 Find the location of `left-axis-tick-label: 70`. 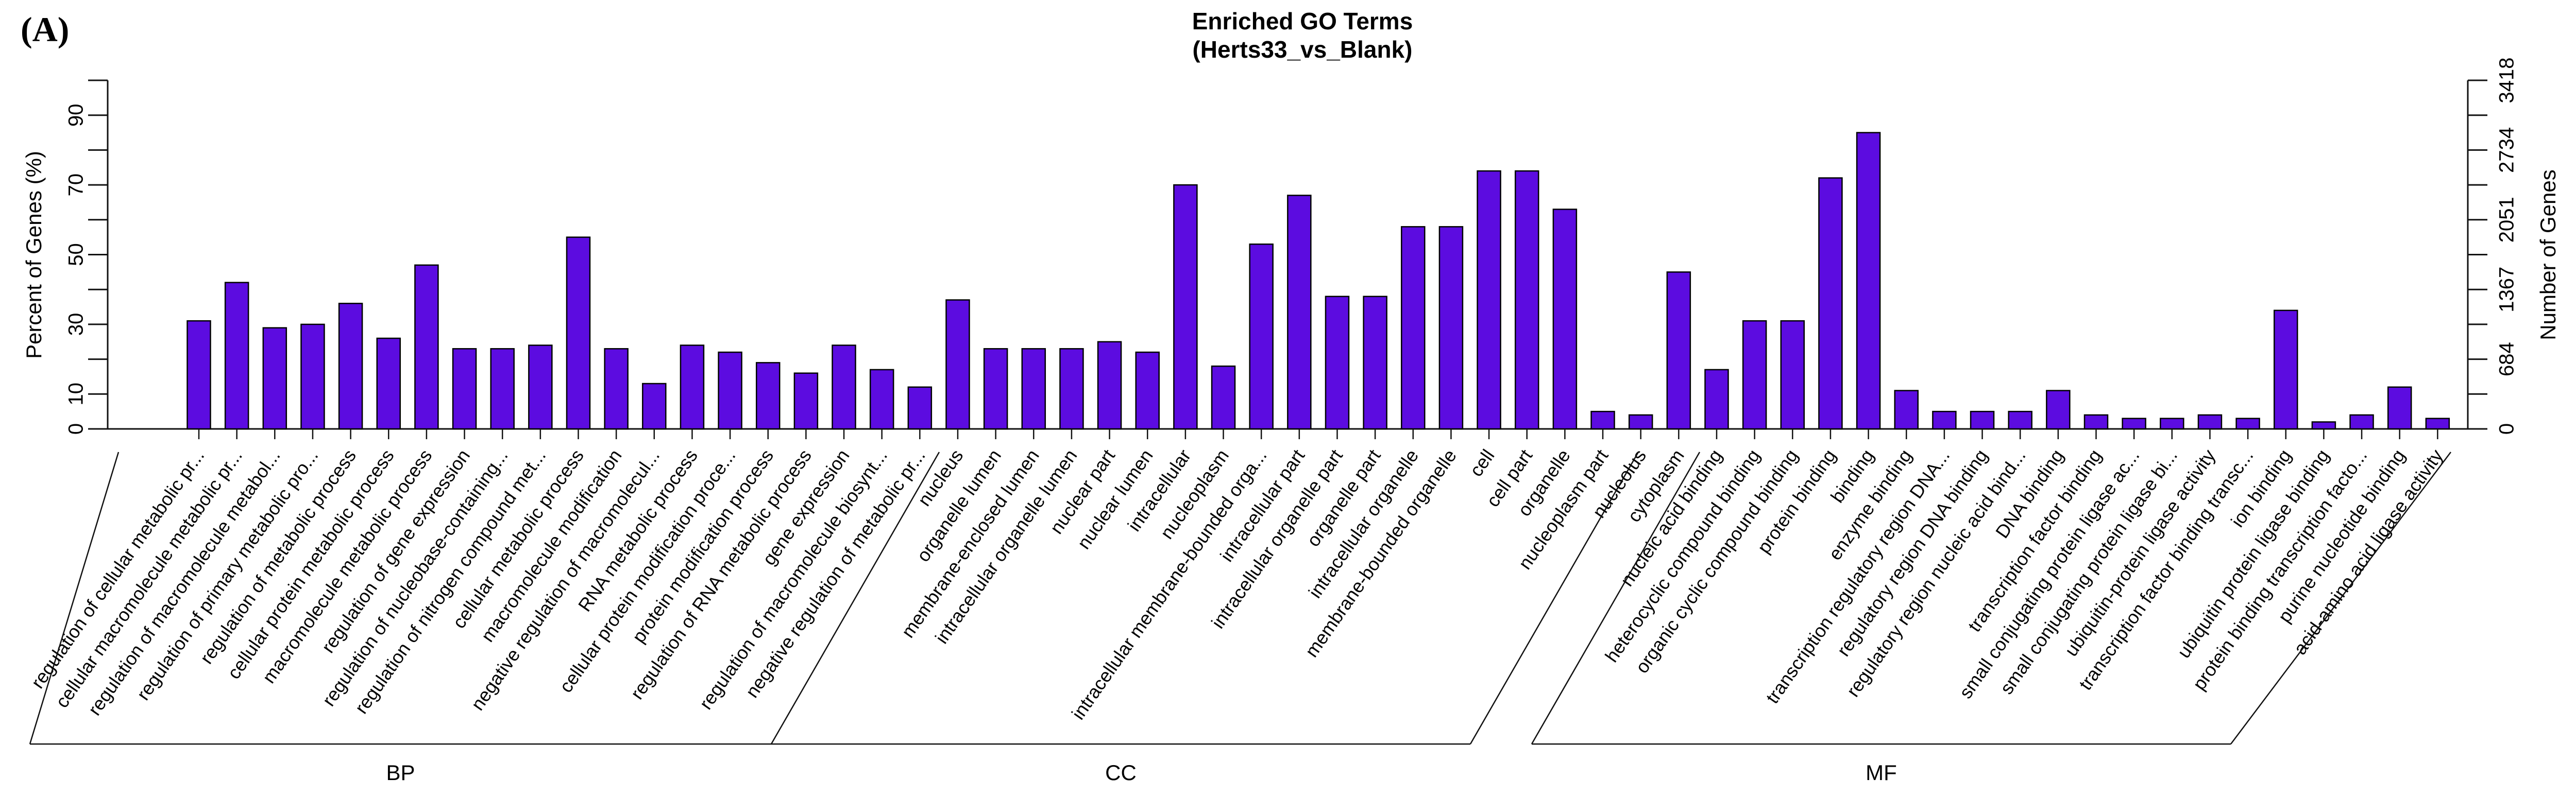

left-axis-tick-label: 70 is located at coordinates (76, 185).